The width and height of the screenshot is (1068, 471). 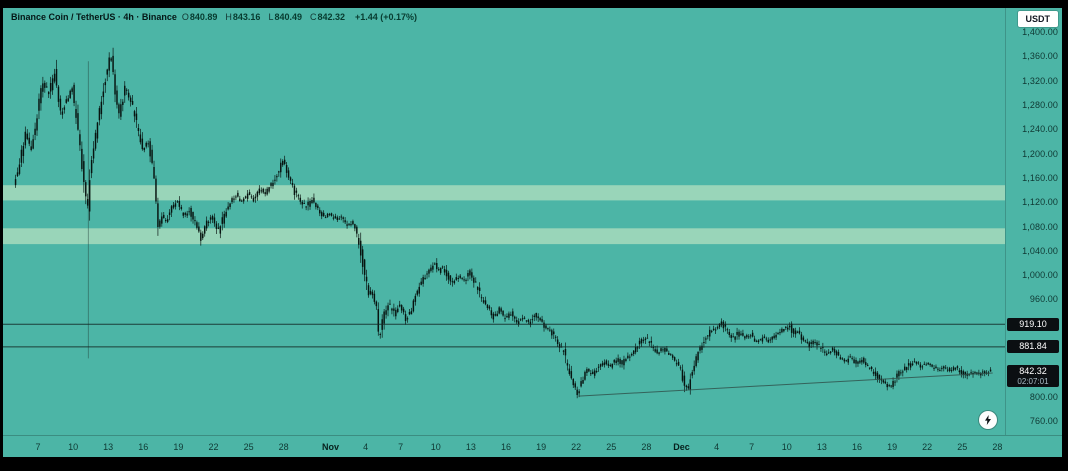 What do you see at coordinates (1040, 129) in the screenshot?
I see `price-tick-label: 1,240.00` at bounding box center [1040, 129].